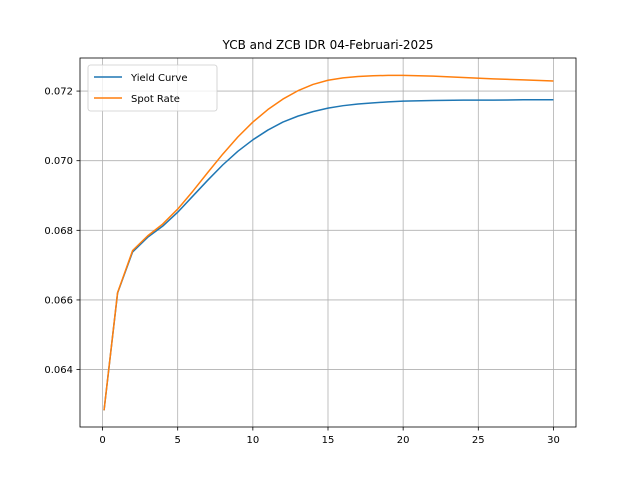  I want to click on y-tick-label: 0.068, so click(58, 231).